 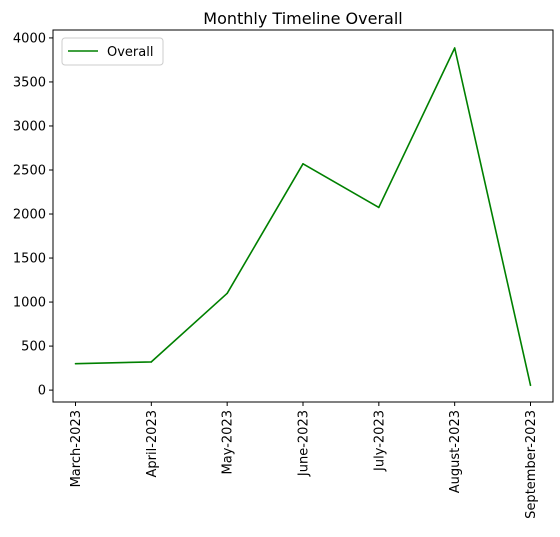 What do you see at coordinates (42, 391) in the screenshot?
I see `y-tick-label: 0` at bounding box center [42, 391].